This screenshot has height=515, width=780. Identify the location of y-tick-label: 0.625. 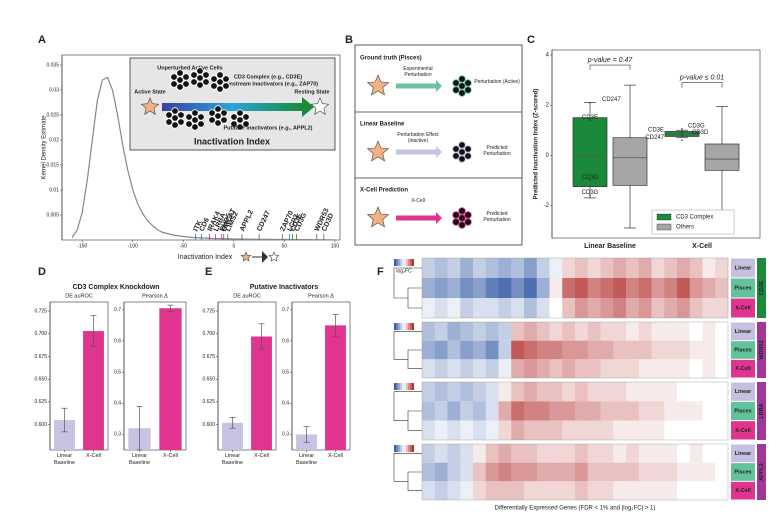
(40, 402).